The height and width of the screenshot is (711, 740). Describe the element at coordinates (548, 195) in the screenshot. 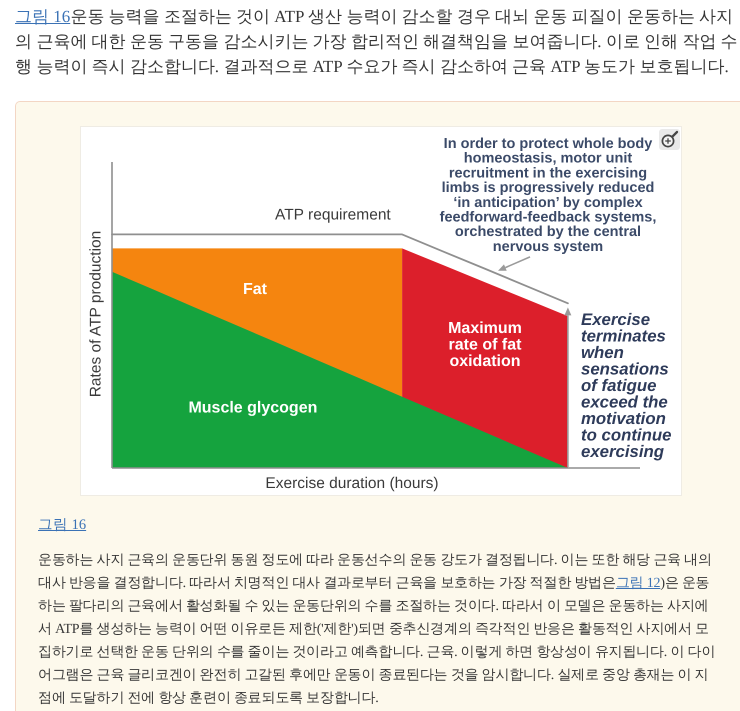

I see `annotation: In order to protect whole body homeostasis, motor unit recruitment in the exercising limbs is progressively reduced ‘in anticipation’ by complex feedforward-feedback systems, orchestrated by the central nervous system` at that location.